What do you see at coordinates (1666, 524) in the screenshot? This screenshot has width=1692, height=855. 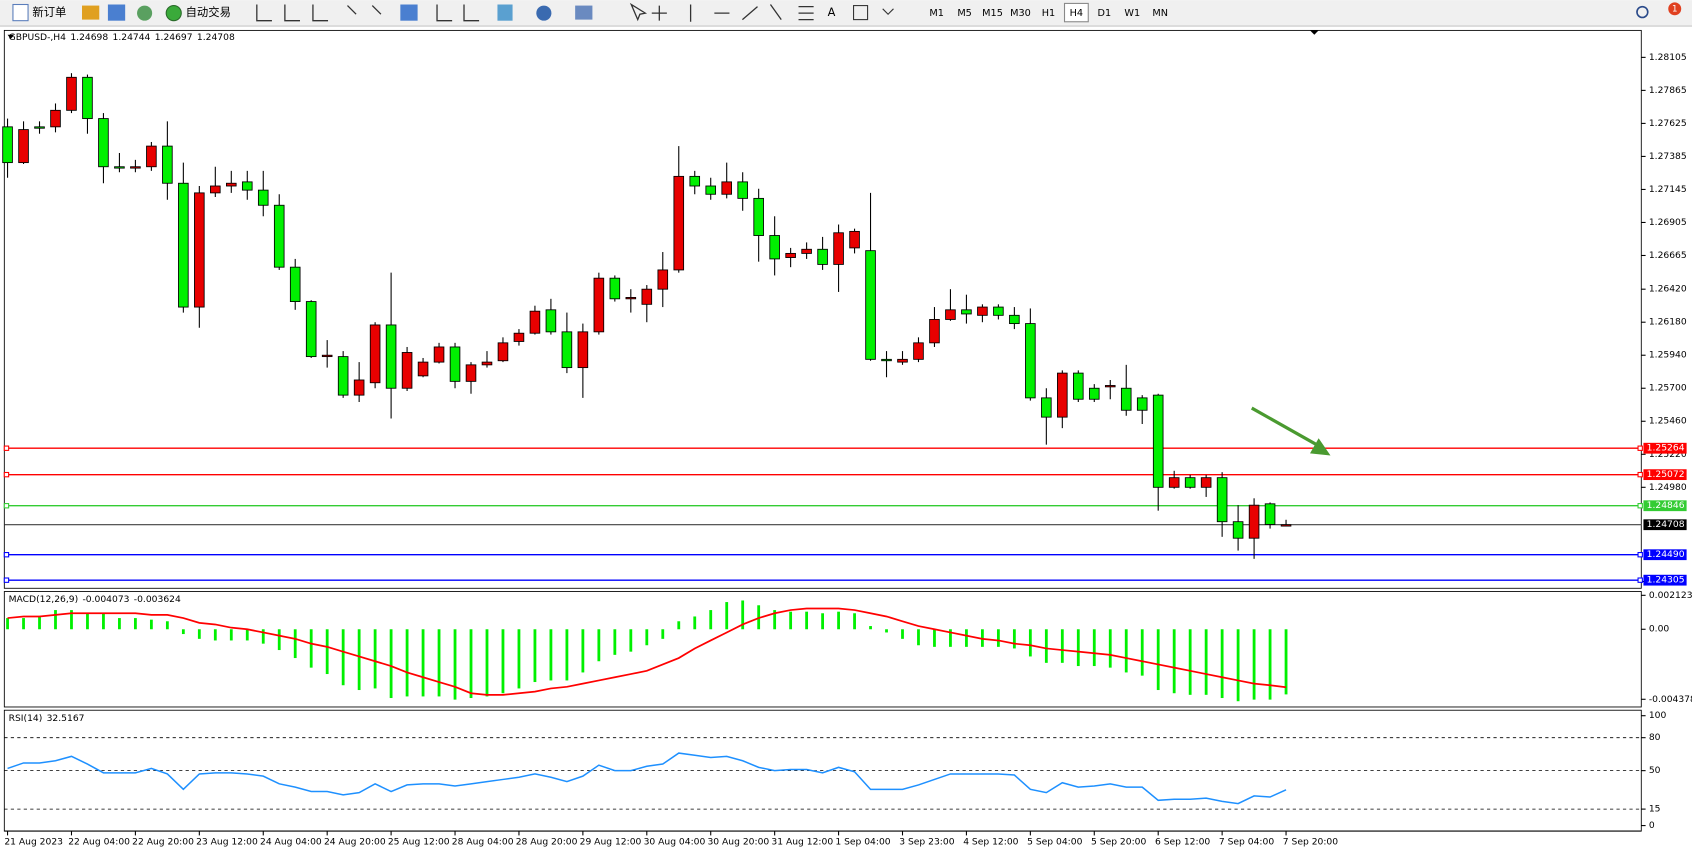 I see `current-price-label: 1.24708` at bounding box center [1666, 524].